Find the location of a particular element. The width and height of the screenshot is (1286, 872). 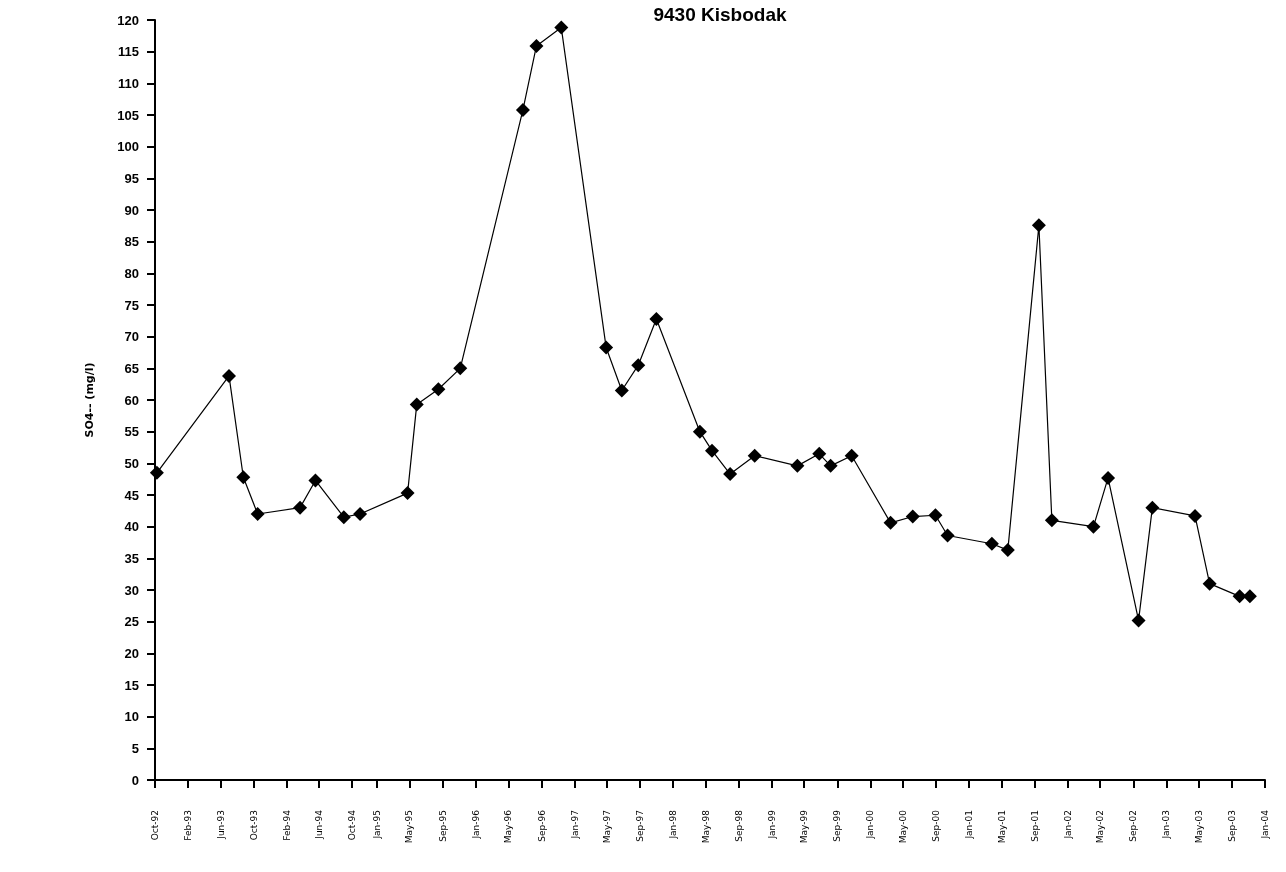

x-tick-label: May-03 is located at coordinates (1198, 827).